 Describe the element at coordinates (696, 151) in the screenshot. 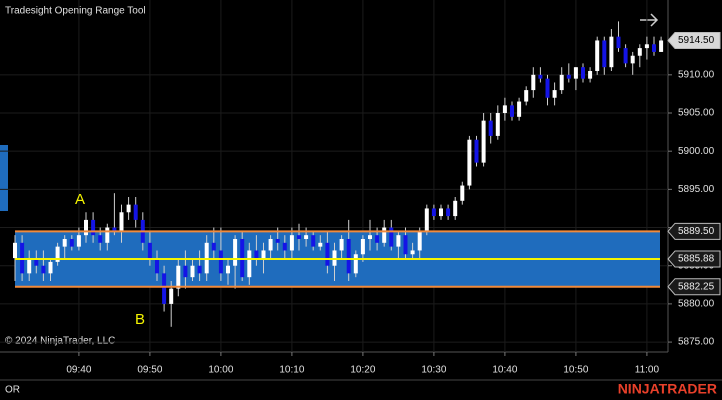

I see `y-tick-label: 5900.00` at that location.